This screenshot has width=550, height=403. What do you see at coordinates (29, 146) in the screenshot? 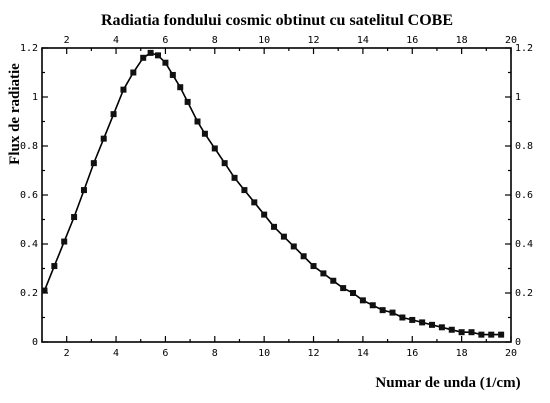
I see `y-tick-label-left: 0.8` at bounding box center [29, 146].